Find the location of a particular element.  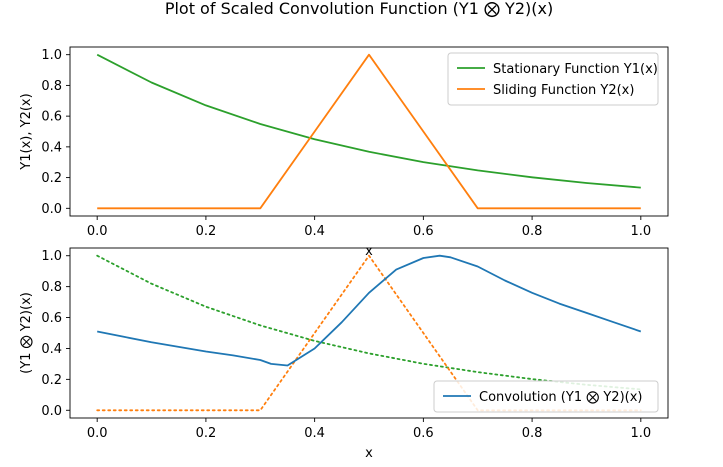

legend-entry-label: Convolution (Y1 ⨂ Y2)(x) is located at coordinates (560, 397).